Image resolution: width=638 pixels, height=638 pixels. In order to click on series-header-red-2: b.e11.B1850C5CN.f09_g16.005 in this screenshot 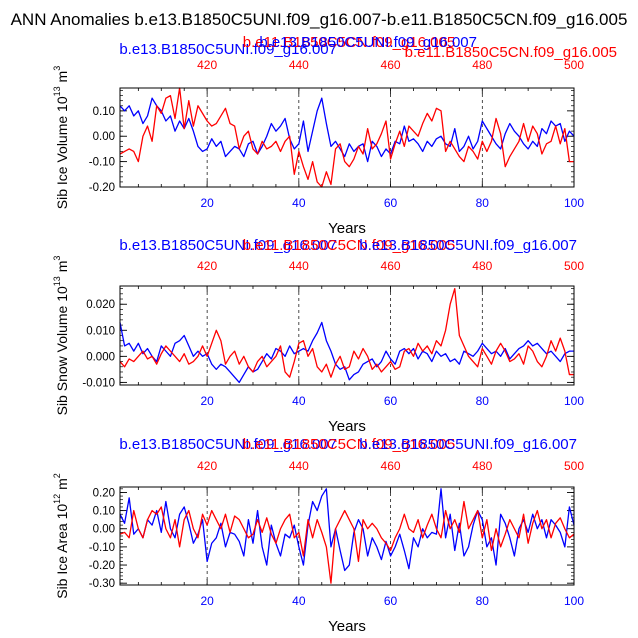, I will do `click(511, 52)`.